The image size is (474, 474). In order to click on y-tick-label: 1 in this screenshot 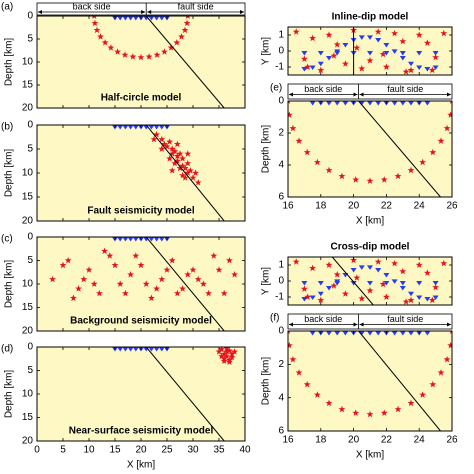, I will do `click(281, 35)`.